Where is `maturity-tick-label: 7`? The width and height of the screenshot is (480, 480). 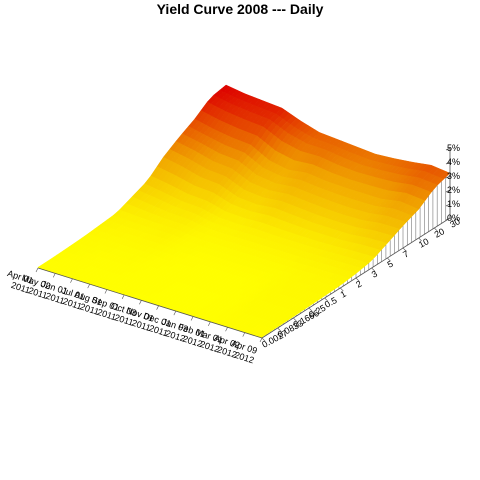 maturity-tick-label: 7 is located at coordinates (405, 254).